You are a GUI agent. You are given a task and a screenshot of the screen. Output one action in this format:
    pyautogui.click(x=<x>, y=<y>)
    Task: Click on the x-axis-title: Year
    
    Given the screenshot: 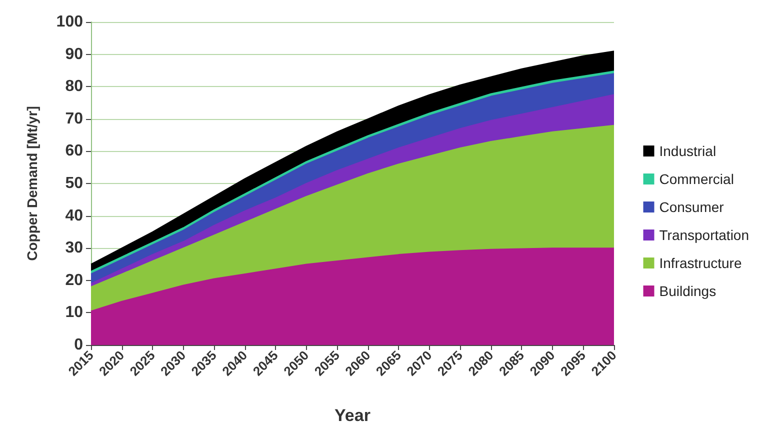 What is the action you would take?
    pyautogui.click(x=352, y=415)
    